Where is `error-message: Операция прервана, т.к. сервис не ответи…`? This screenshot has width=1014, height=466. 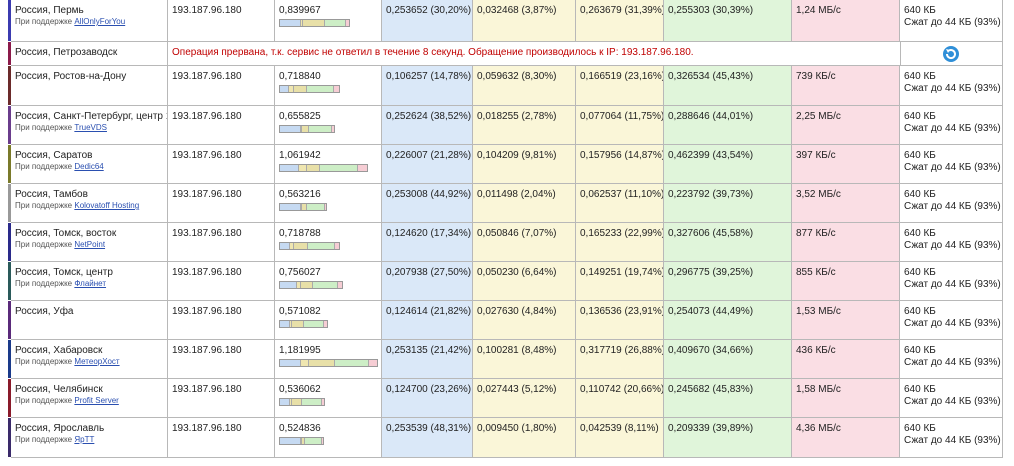 error-message: Операция прервана, т.к. сервис не ответи… is located at coordinates (534, 54).